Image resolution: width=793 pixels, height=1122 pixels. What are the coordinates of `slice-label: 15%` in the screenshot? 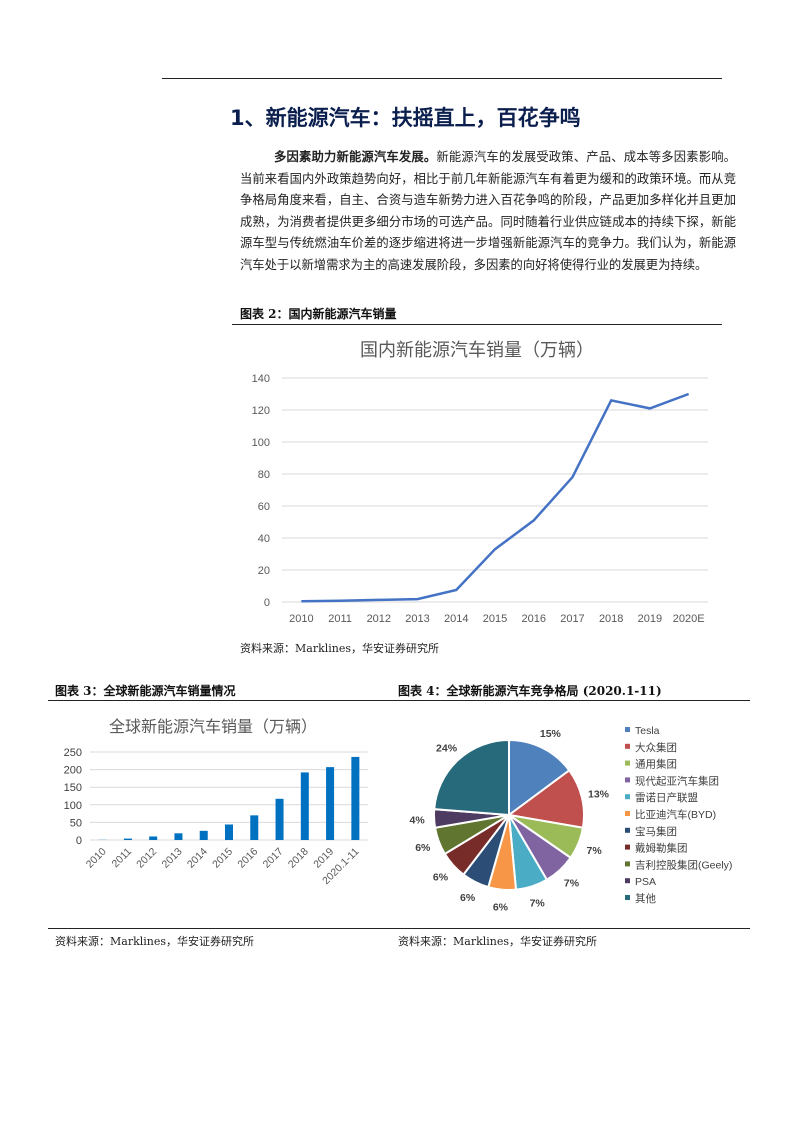 It's located at (551, 734).